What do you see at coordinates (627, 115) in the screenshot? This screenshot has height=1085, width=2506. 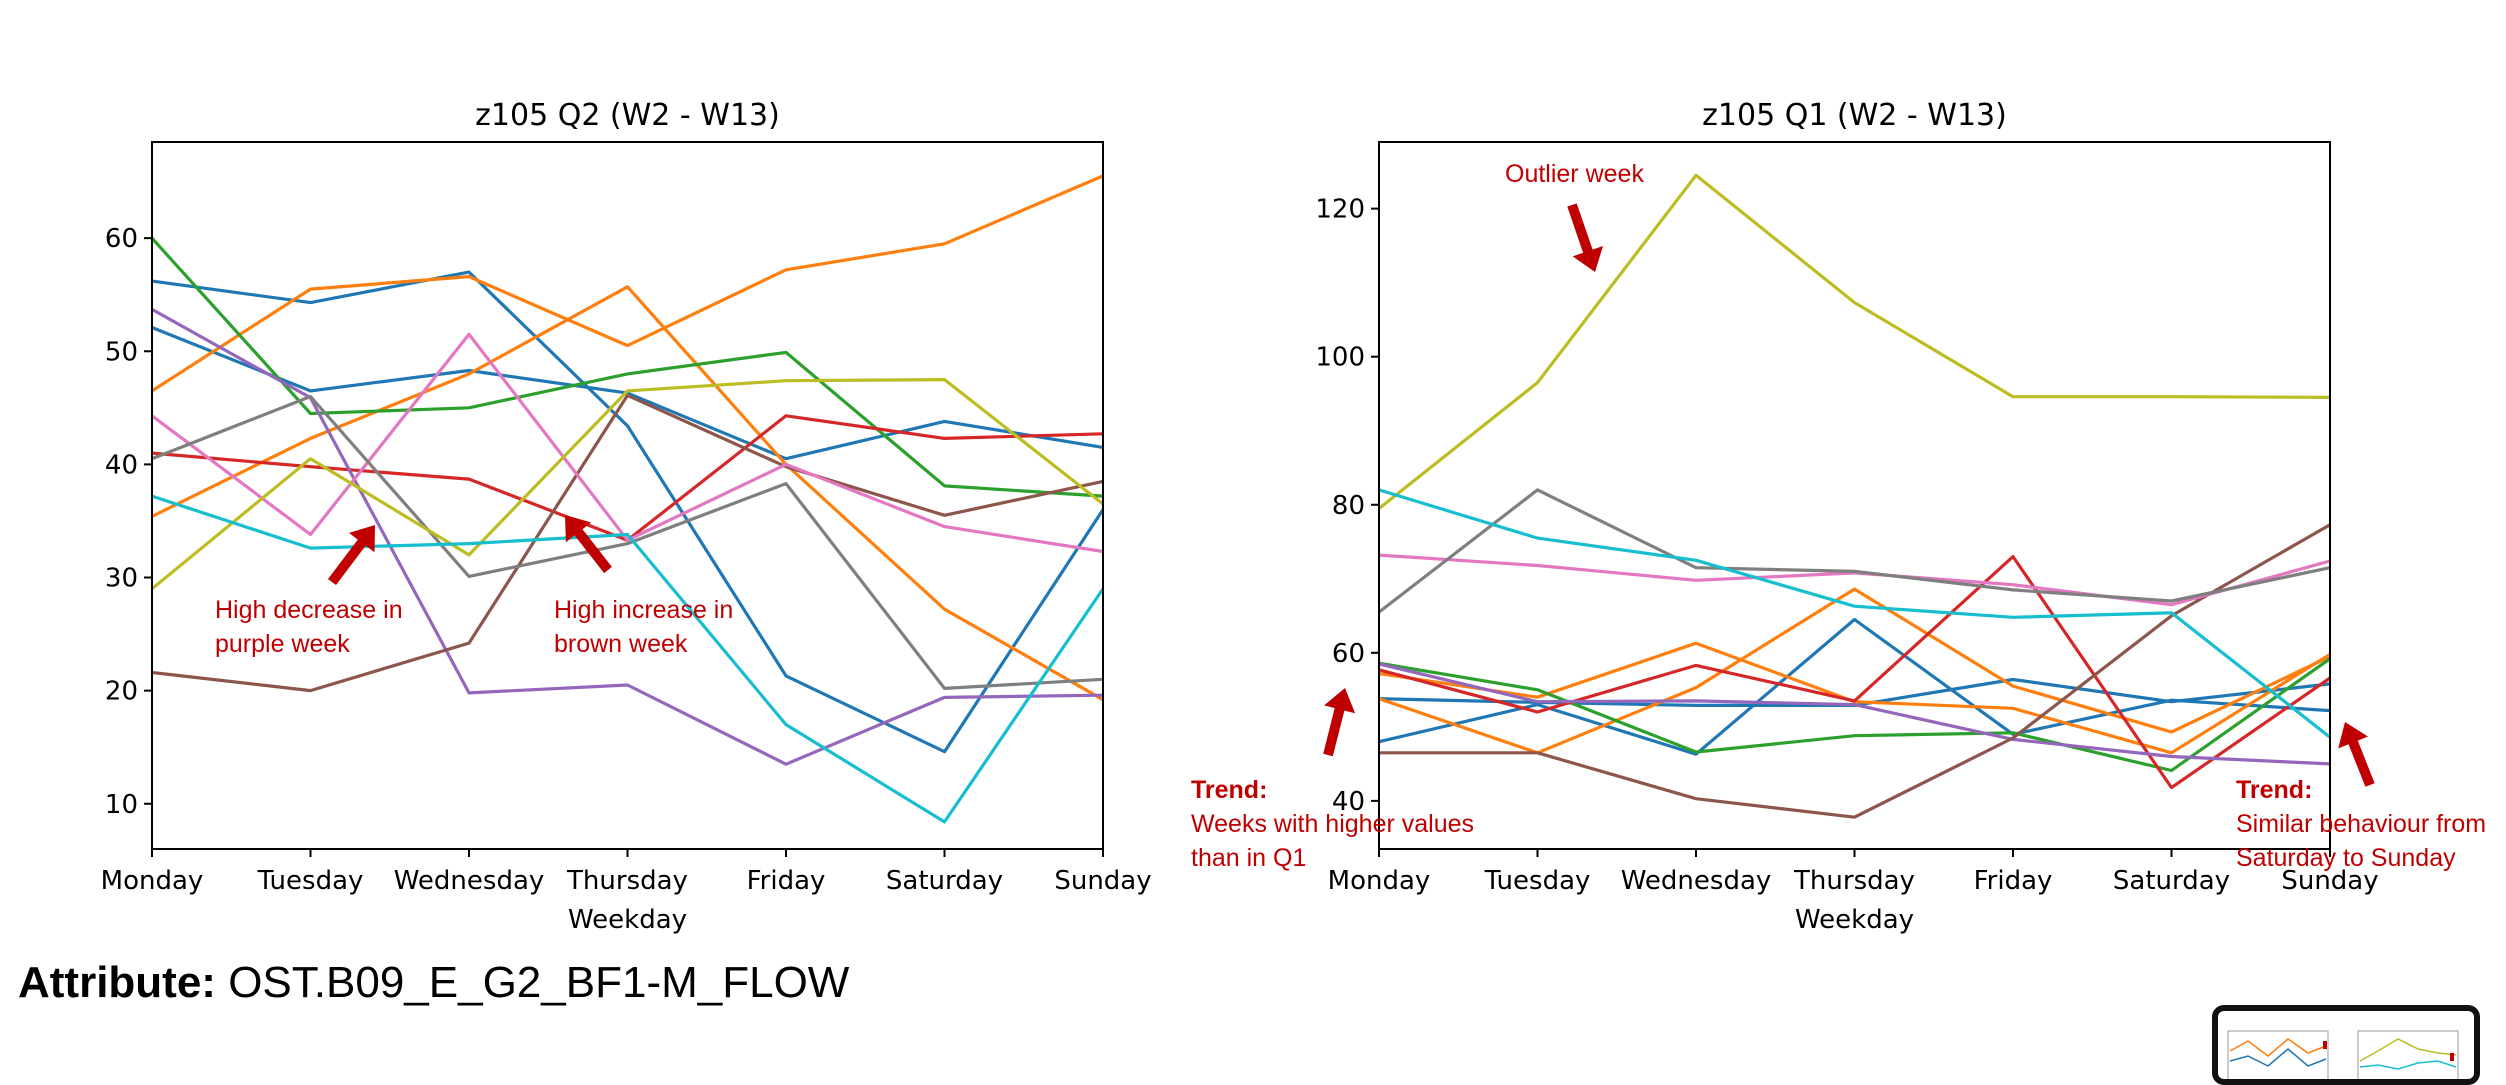 I see `chart-title: z105 Q2 (W2 - W13)` at bounding box center [627, 115].